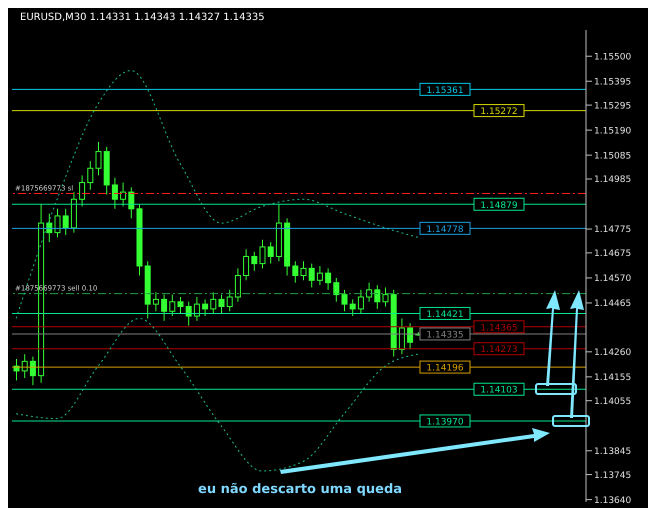  I want to click on y-tick-label: 1.15085, so click(613, 156).